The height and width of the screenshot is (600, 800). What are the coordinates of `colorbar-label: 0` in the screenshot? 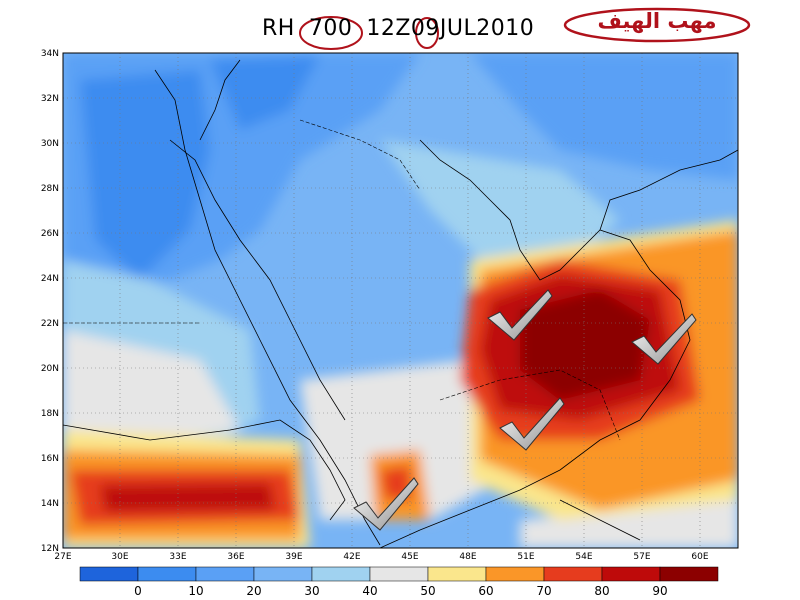 It's located at (138, 591).